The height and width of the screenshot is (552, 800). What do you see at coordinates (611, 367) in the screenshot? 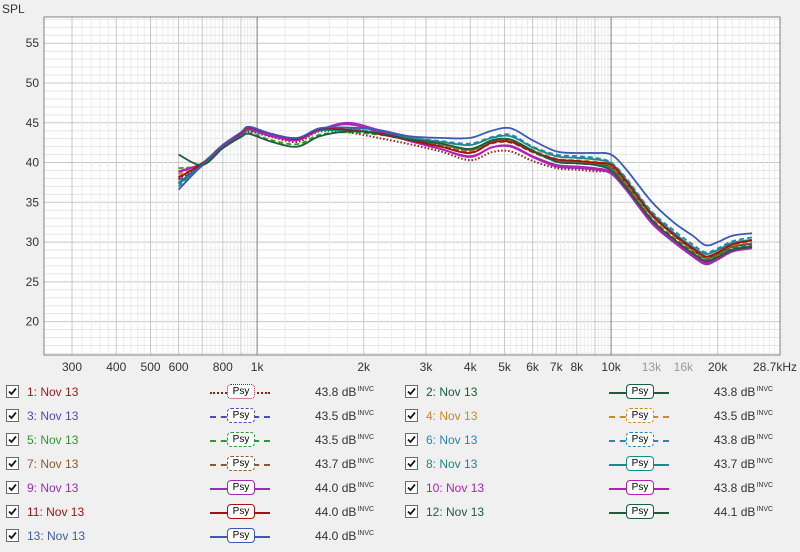
I see `x-tick-label: 10k` at bounding box center [611, 367].